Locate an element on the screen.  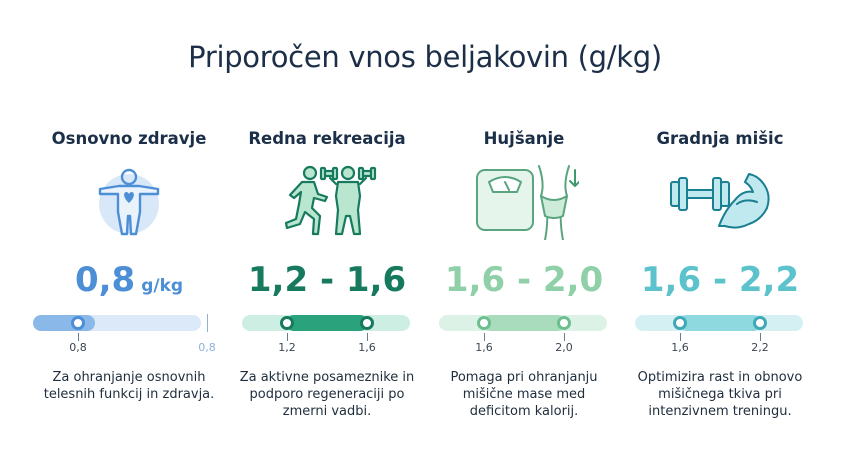
category-heading: Hujšanje is located at coordinates (524, 138).